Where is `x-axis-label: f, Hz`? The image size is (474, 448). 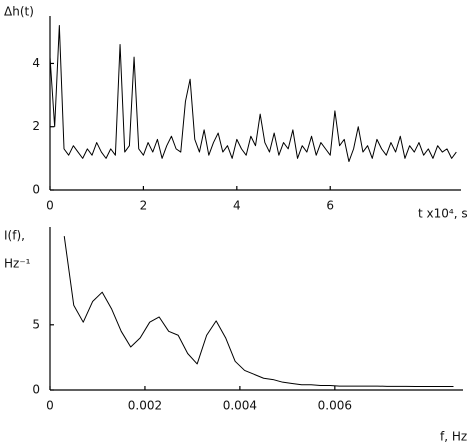
x-axis-label: f, Hz is located at coordinates (453, 437).